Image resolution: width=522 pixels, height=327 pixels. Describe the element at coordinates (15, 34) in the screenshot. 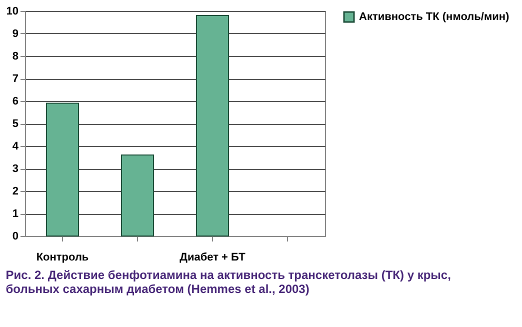

I see `y-tick-label: 9` at that location.